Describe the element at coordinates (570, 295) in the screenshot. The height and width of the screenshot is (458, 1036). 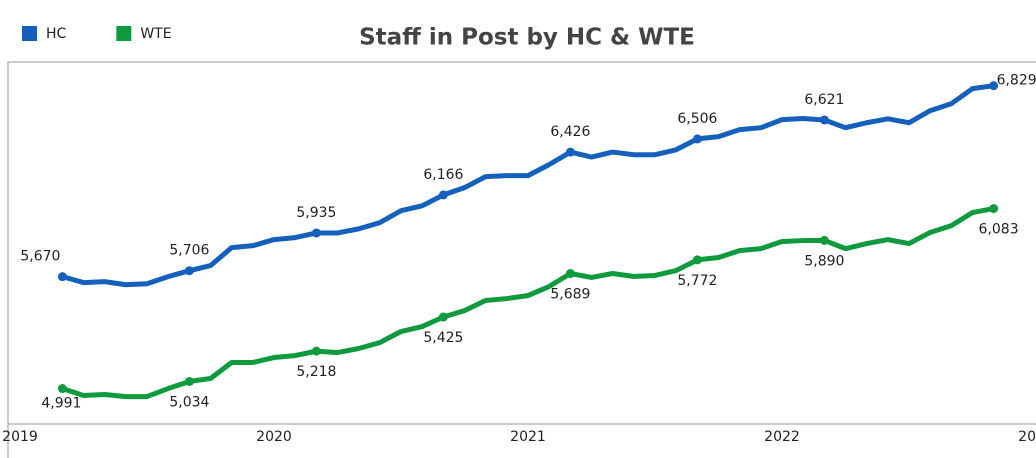
I see `data-label: 5,689` at that location.